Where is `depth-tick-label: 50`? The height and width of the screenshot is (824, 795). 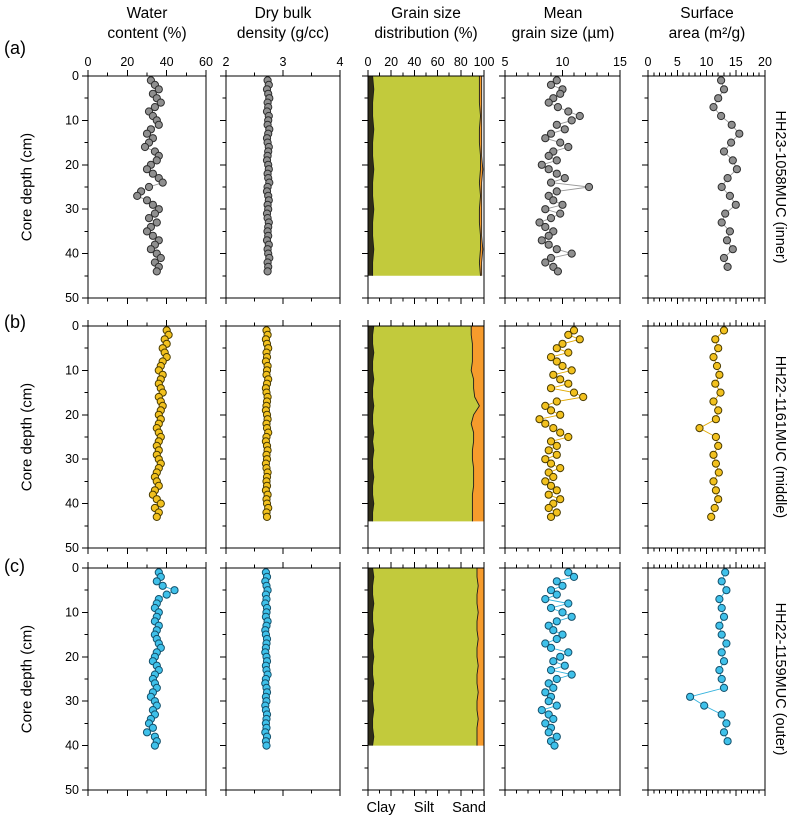 depth-tick-label: 50 is located at coordinates (72, 790).